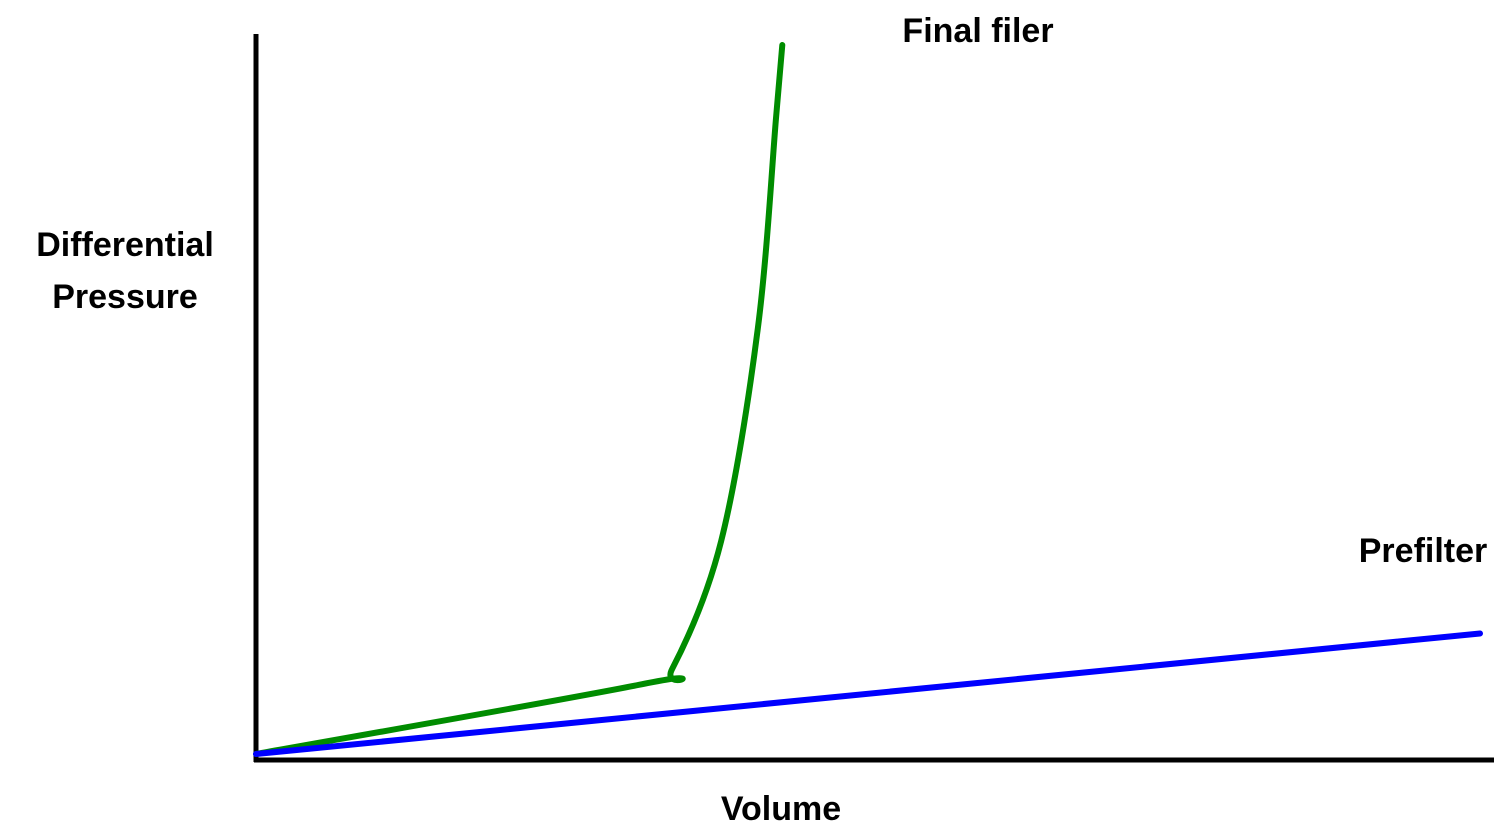 This screenshot has width=1508, height=827. I want to click on series-prefilter-label: Prefilter, so click(1423, 551).